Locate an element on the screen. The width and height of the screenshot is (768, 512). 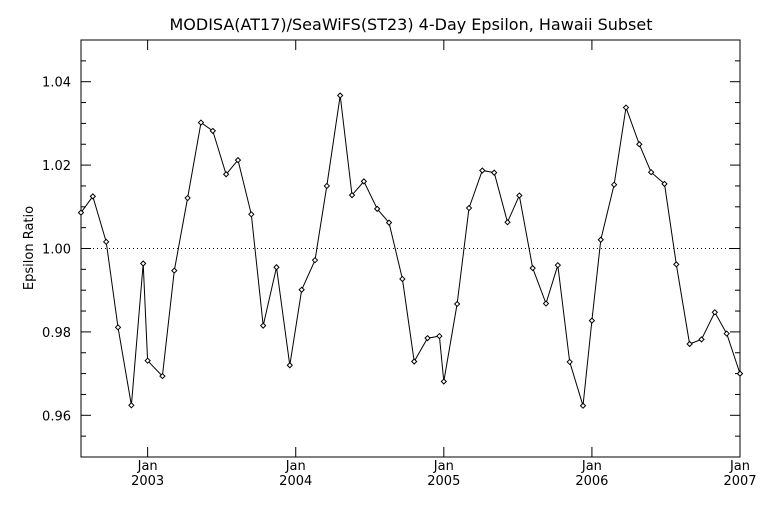
x-tick-year: 2003 is located at coordinates (147, 481).